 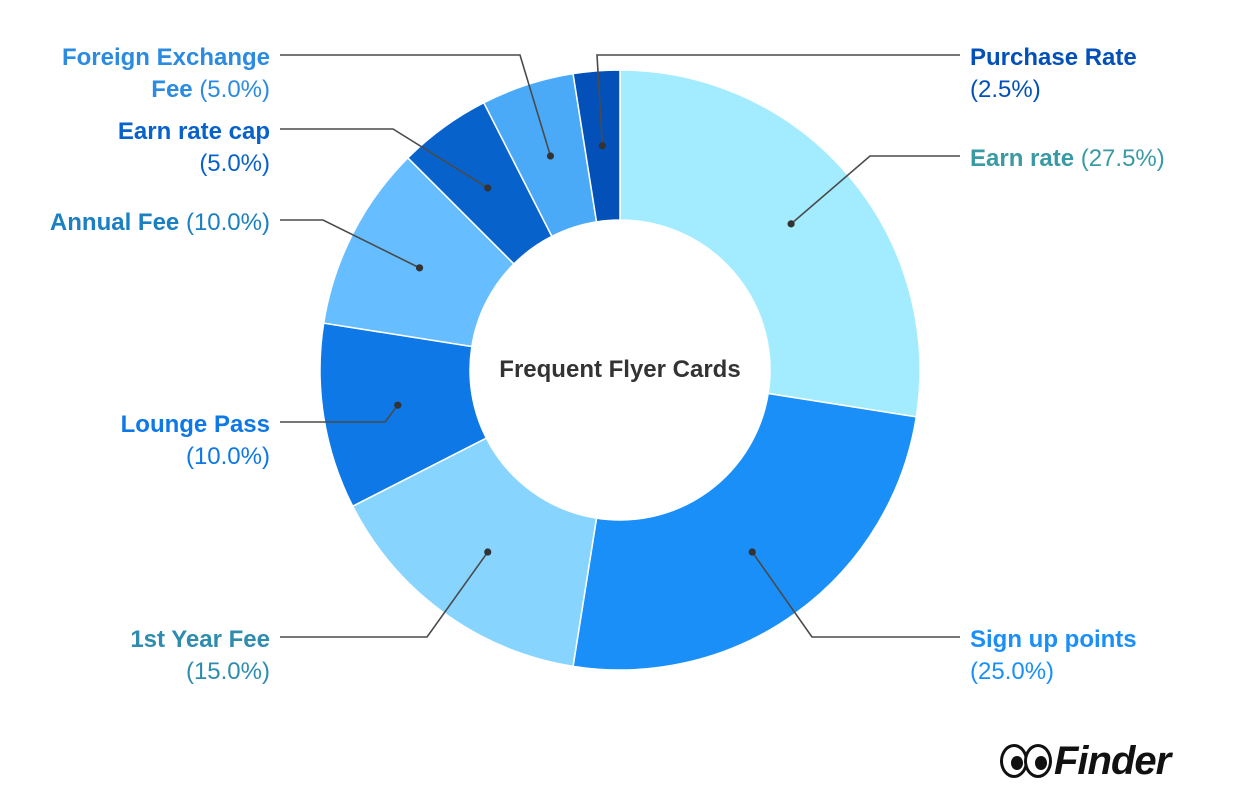 I want to click on label-1st-year-fee: 1st Year Fee, so click(x=200, y=639).